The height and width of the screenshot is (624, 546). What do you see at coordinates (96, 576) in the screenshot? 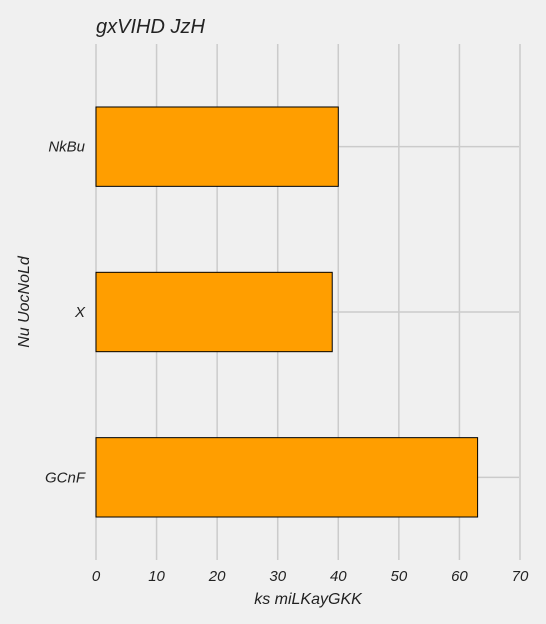
I see `x-tick-label: 0` at bounding box center [96, 576].